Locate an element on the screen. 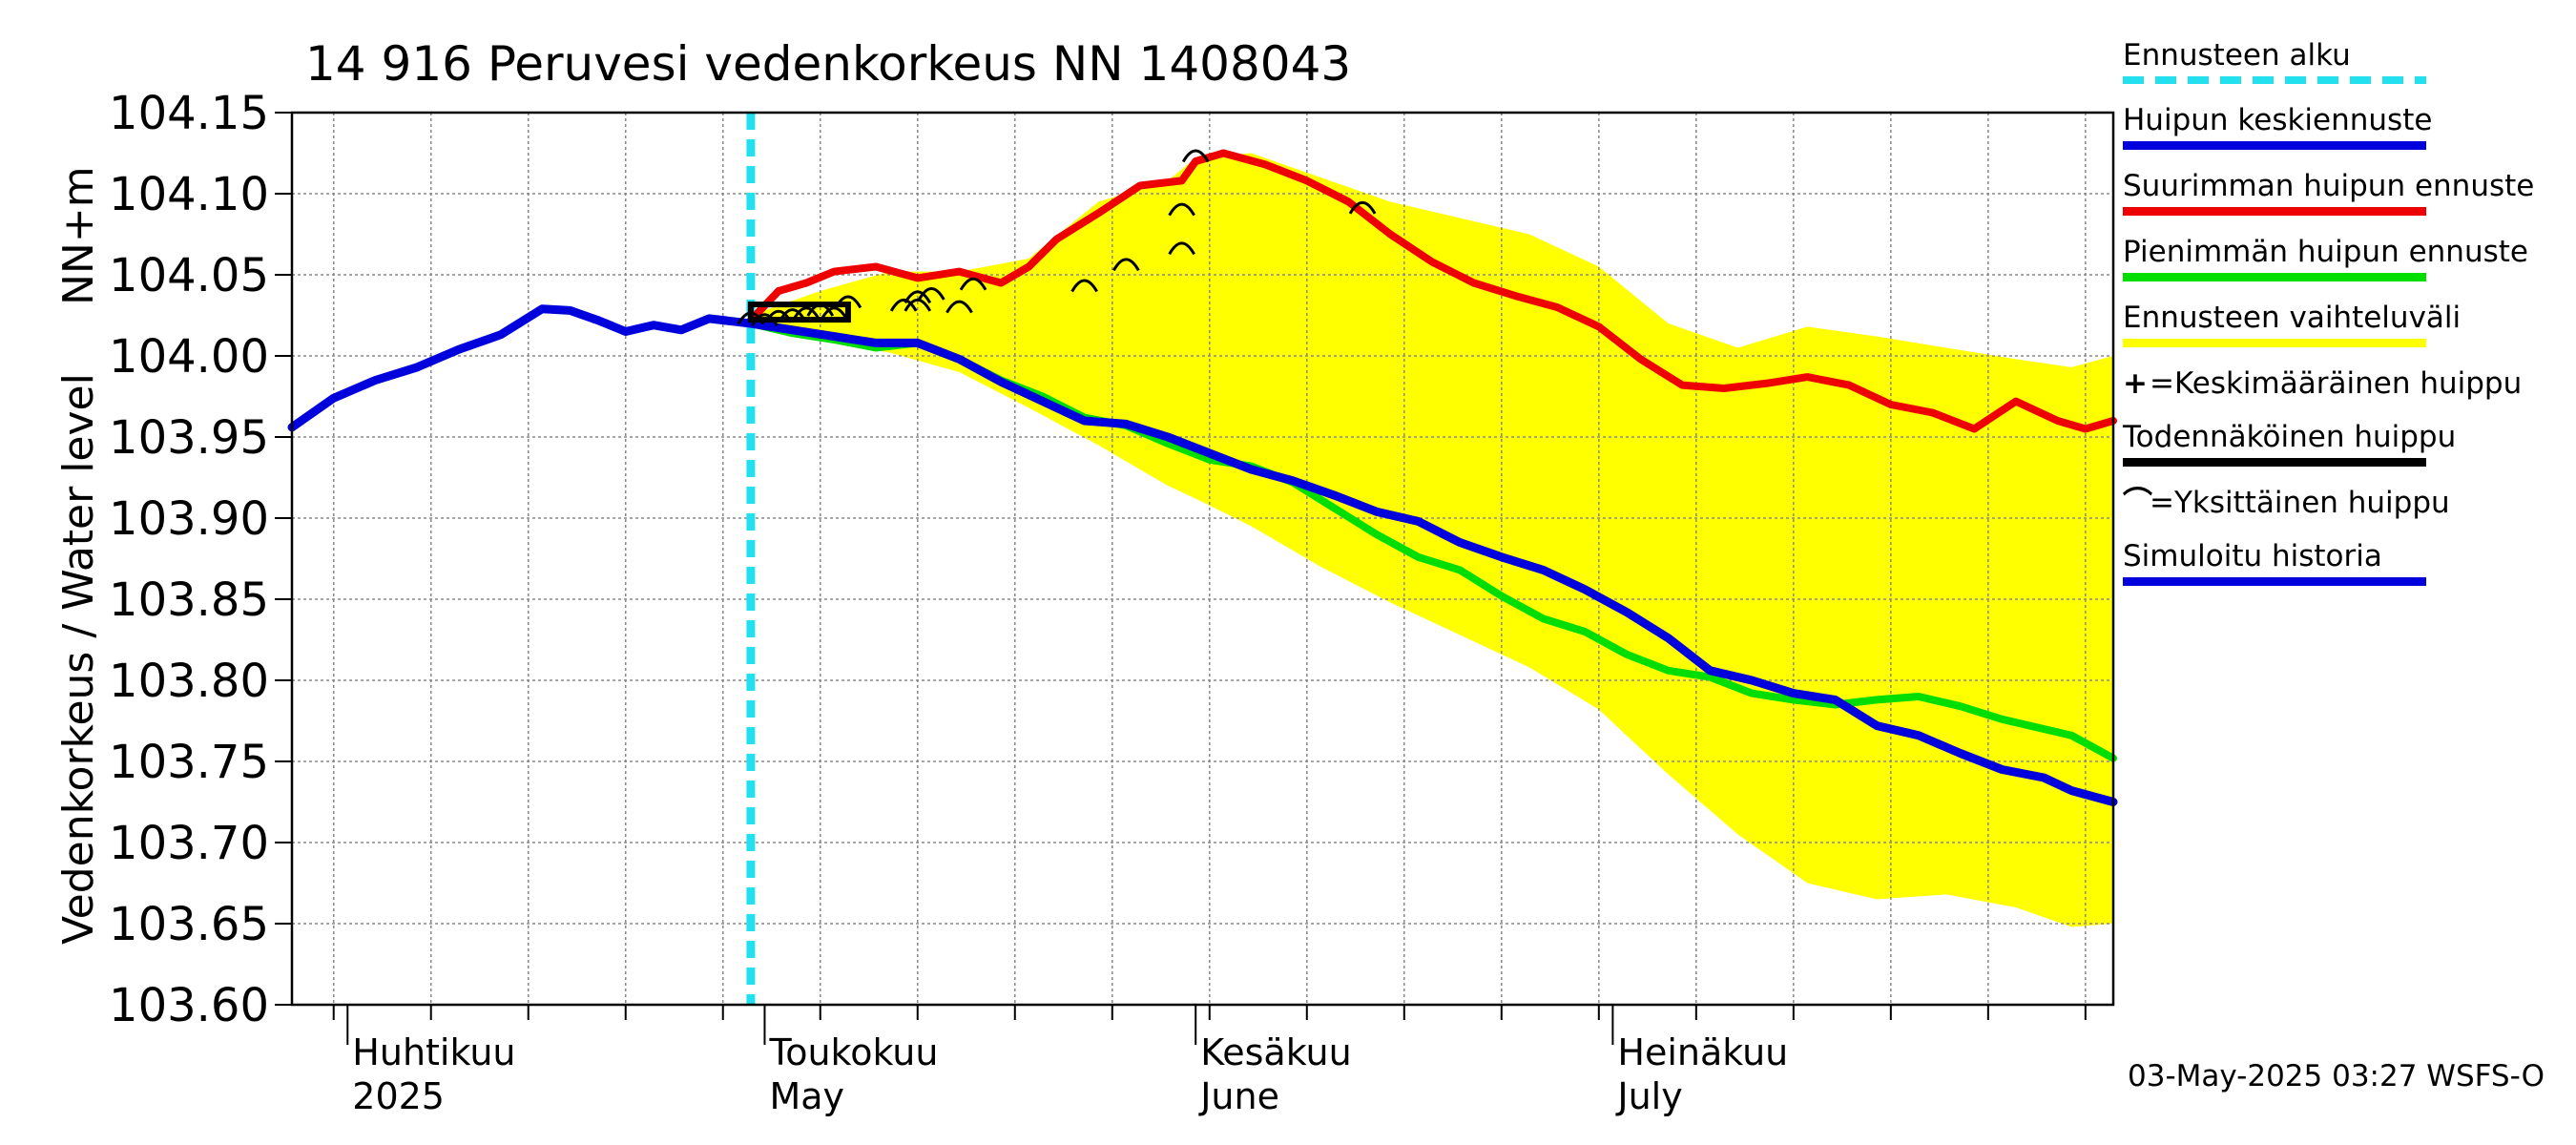  y-tick-label: 103.95 is located at coordinates (189, 438).